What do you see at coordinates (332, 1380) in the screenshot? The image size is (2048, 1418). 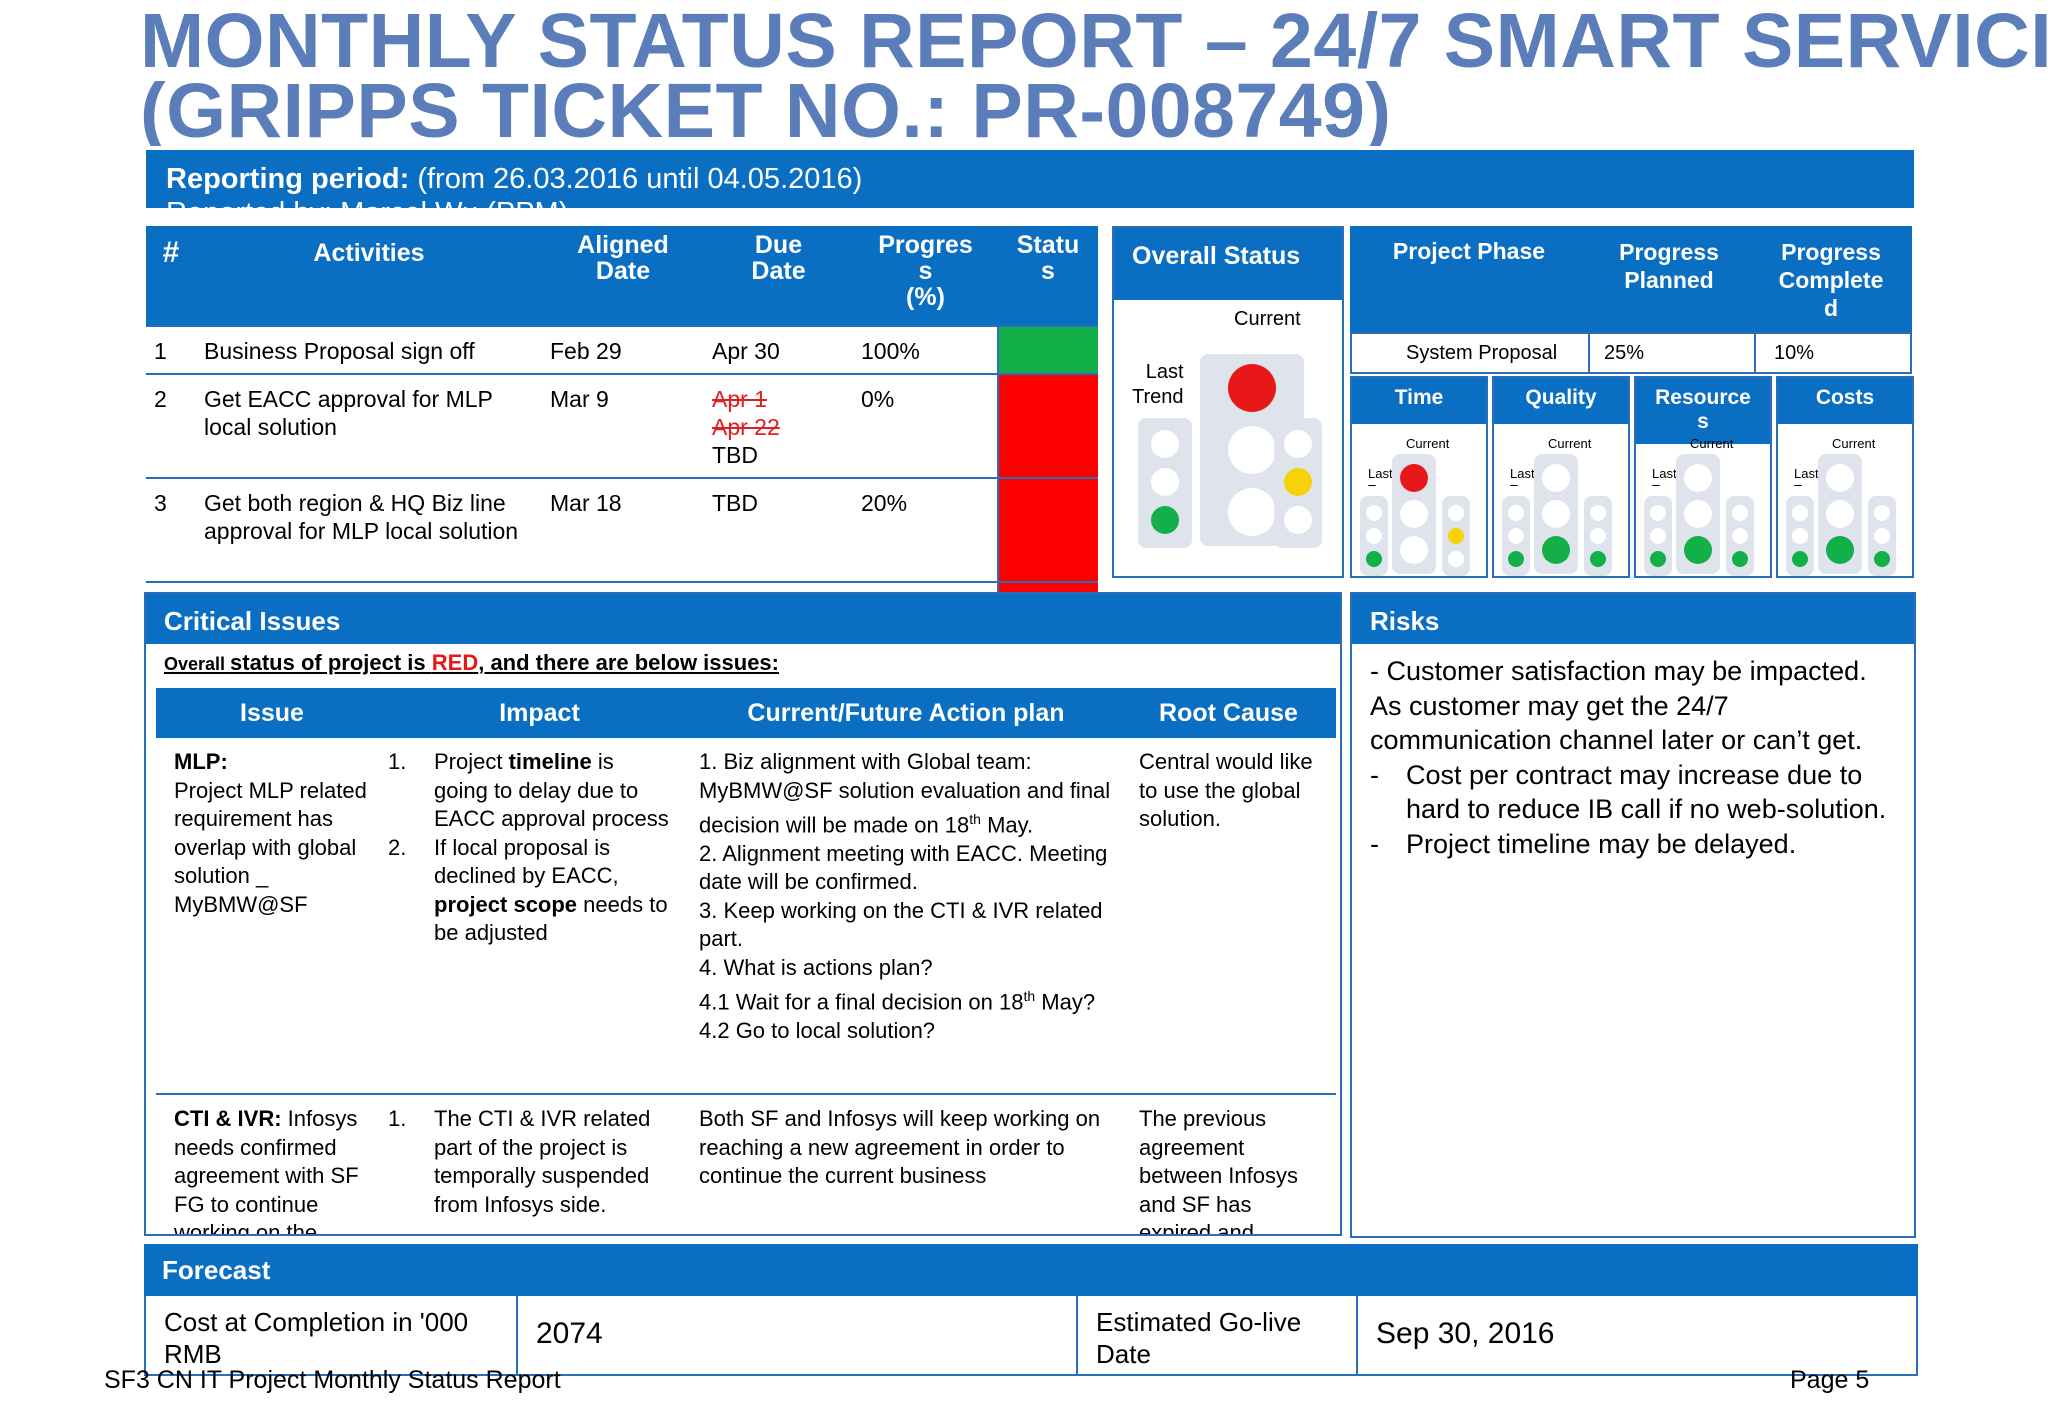 I see `footer-left: SF3 CN IT Project Monthly Status Report` at bounding box center [332, 1380].